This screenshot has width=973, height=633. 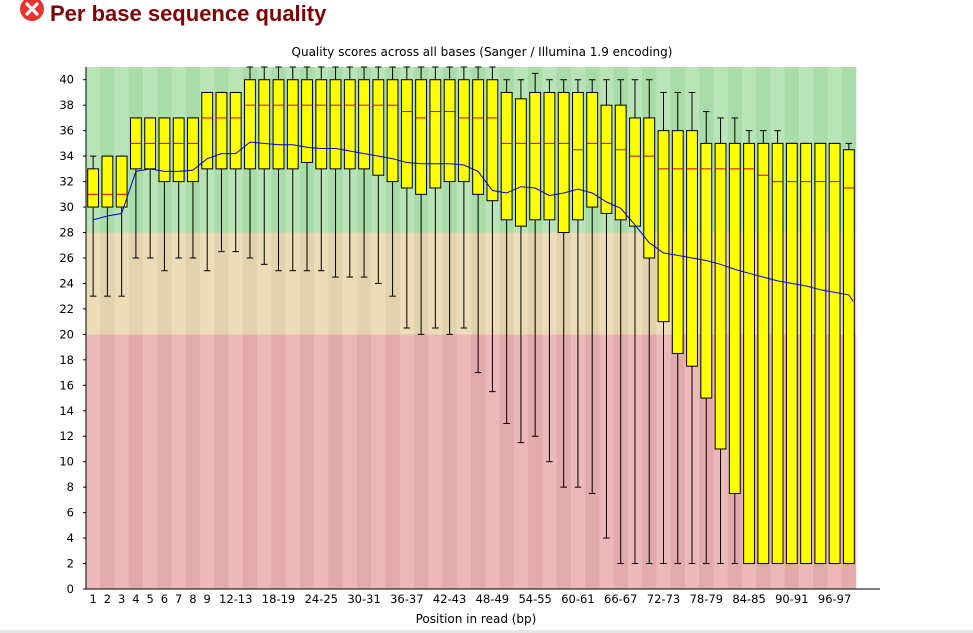 I want to click on y-tick-label: 32, so click(x=66, y=182).